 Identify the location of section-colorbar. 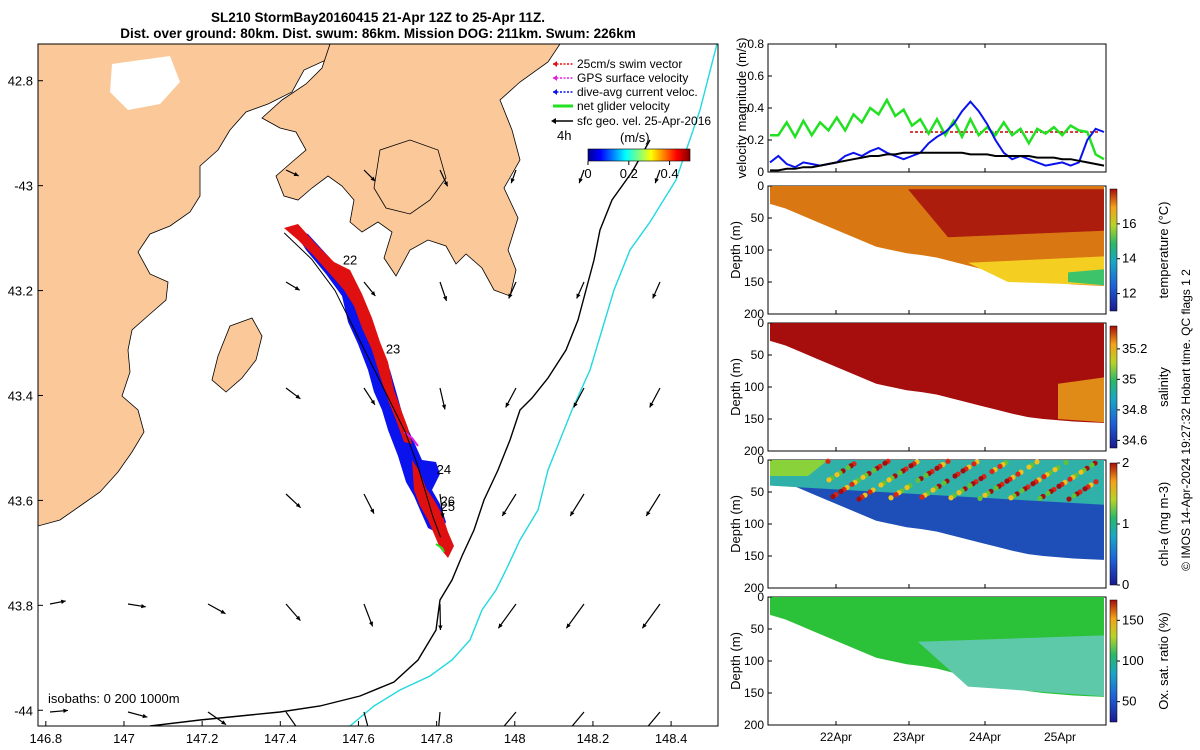
(1113, 250).